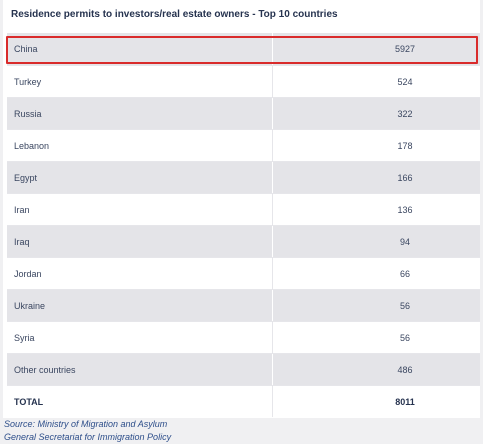 The image size is (483, 444). I want to click on value-cell: 66, so click(404, 274).